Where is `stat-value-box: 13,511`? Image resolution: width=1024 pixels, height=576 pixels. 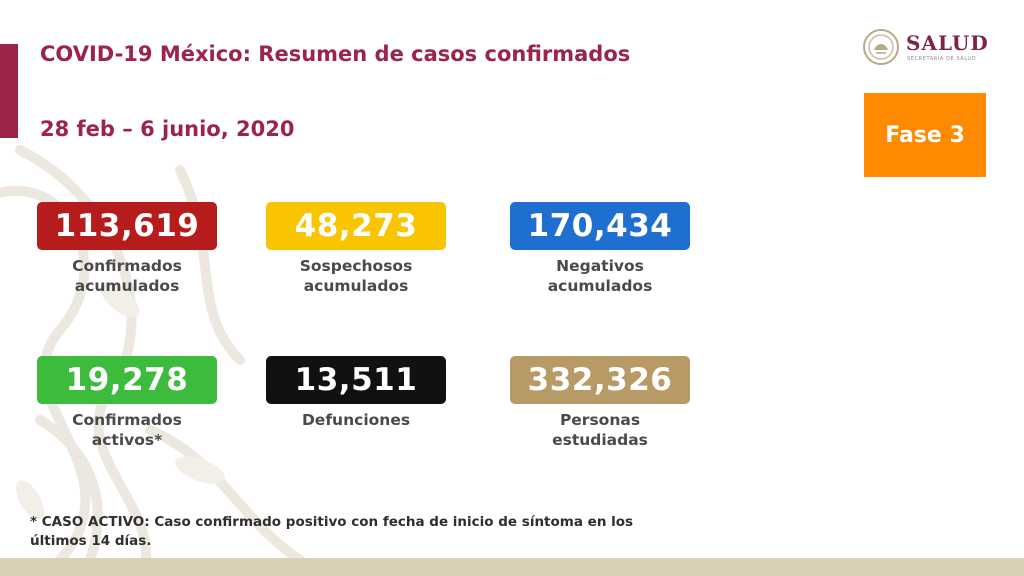
stat-value-box: 13,511 is located at coordinates (356, 380).